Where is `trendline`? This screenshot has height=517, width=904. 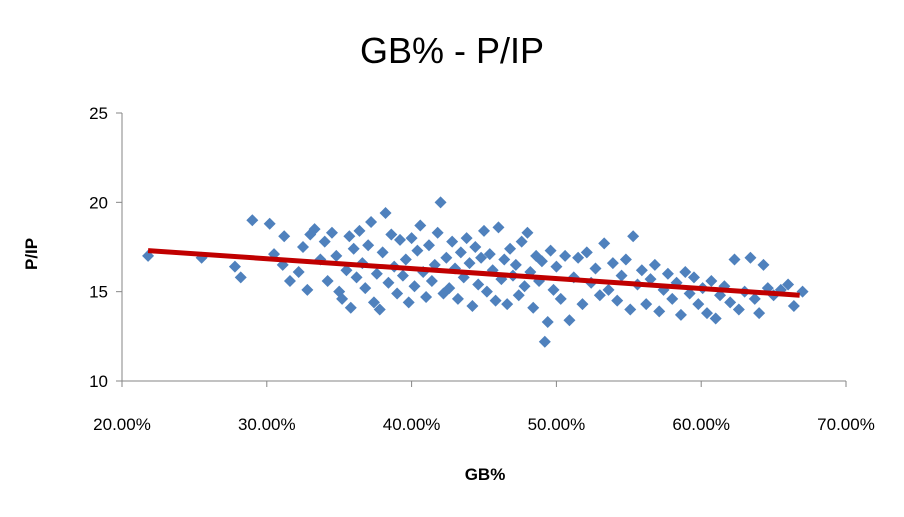
trendline is located at coordinates (473, 273).